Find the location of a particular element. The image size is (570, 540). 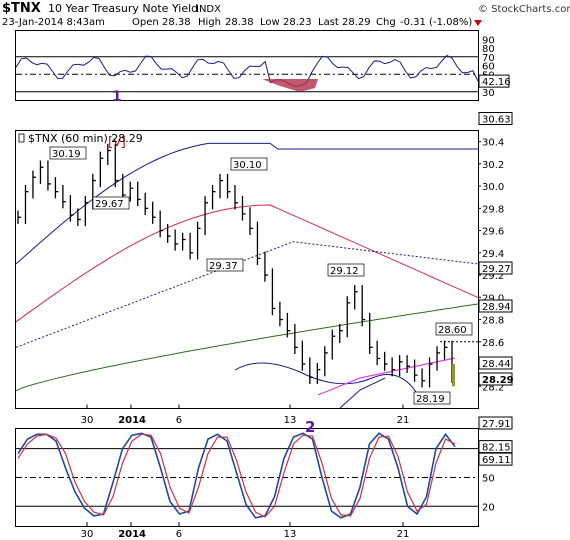

stoch-x-tick-label: 30 is located at coordinates (87, 534).